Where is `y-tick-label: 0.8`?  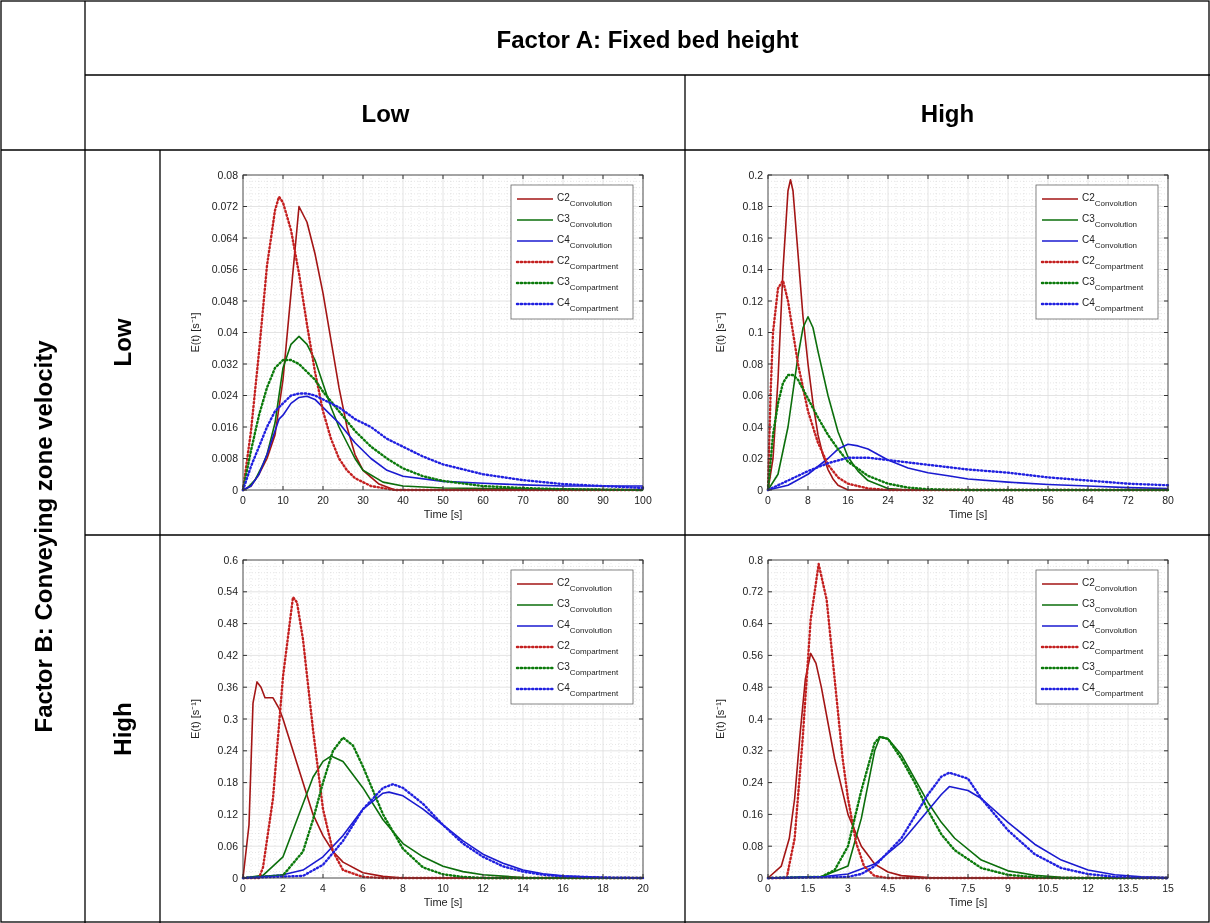
y-tick-label: 0.8 is located at coordinates (756, 559).